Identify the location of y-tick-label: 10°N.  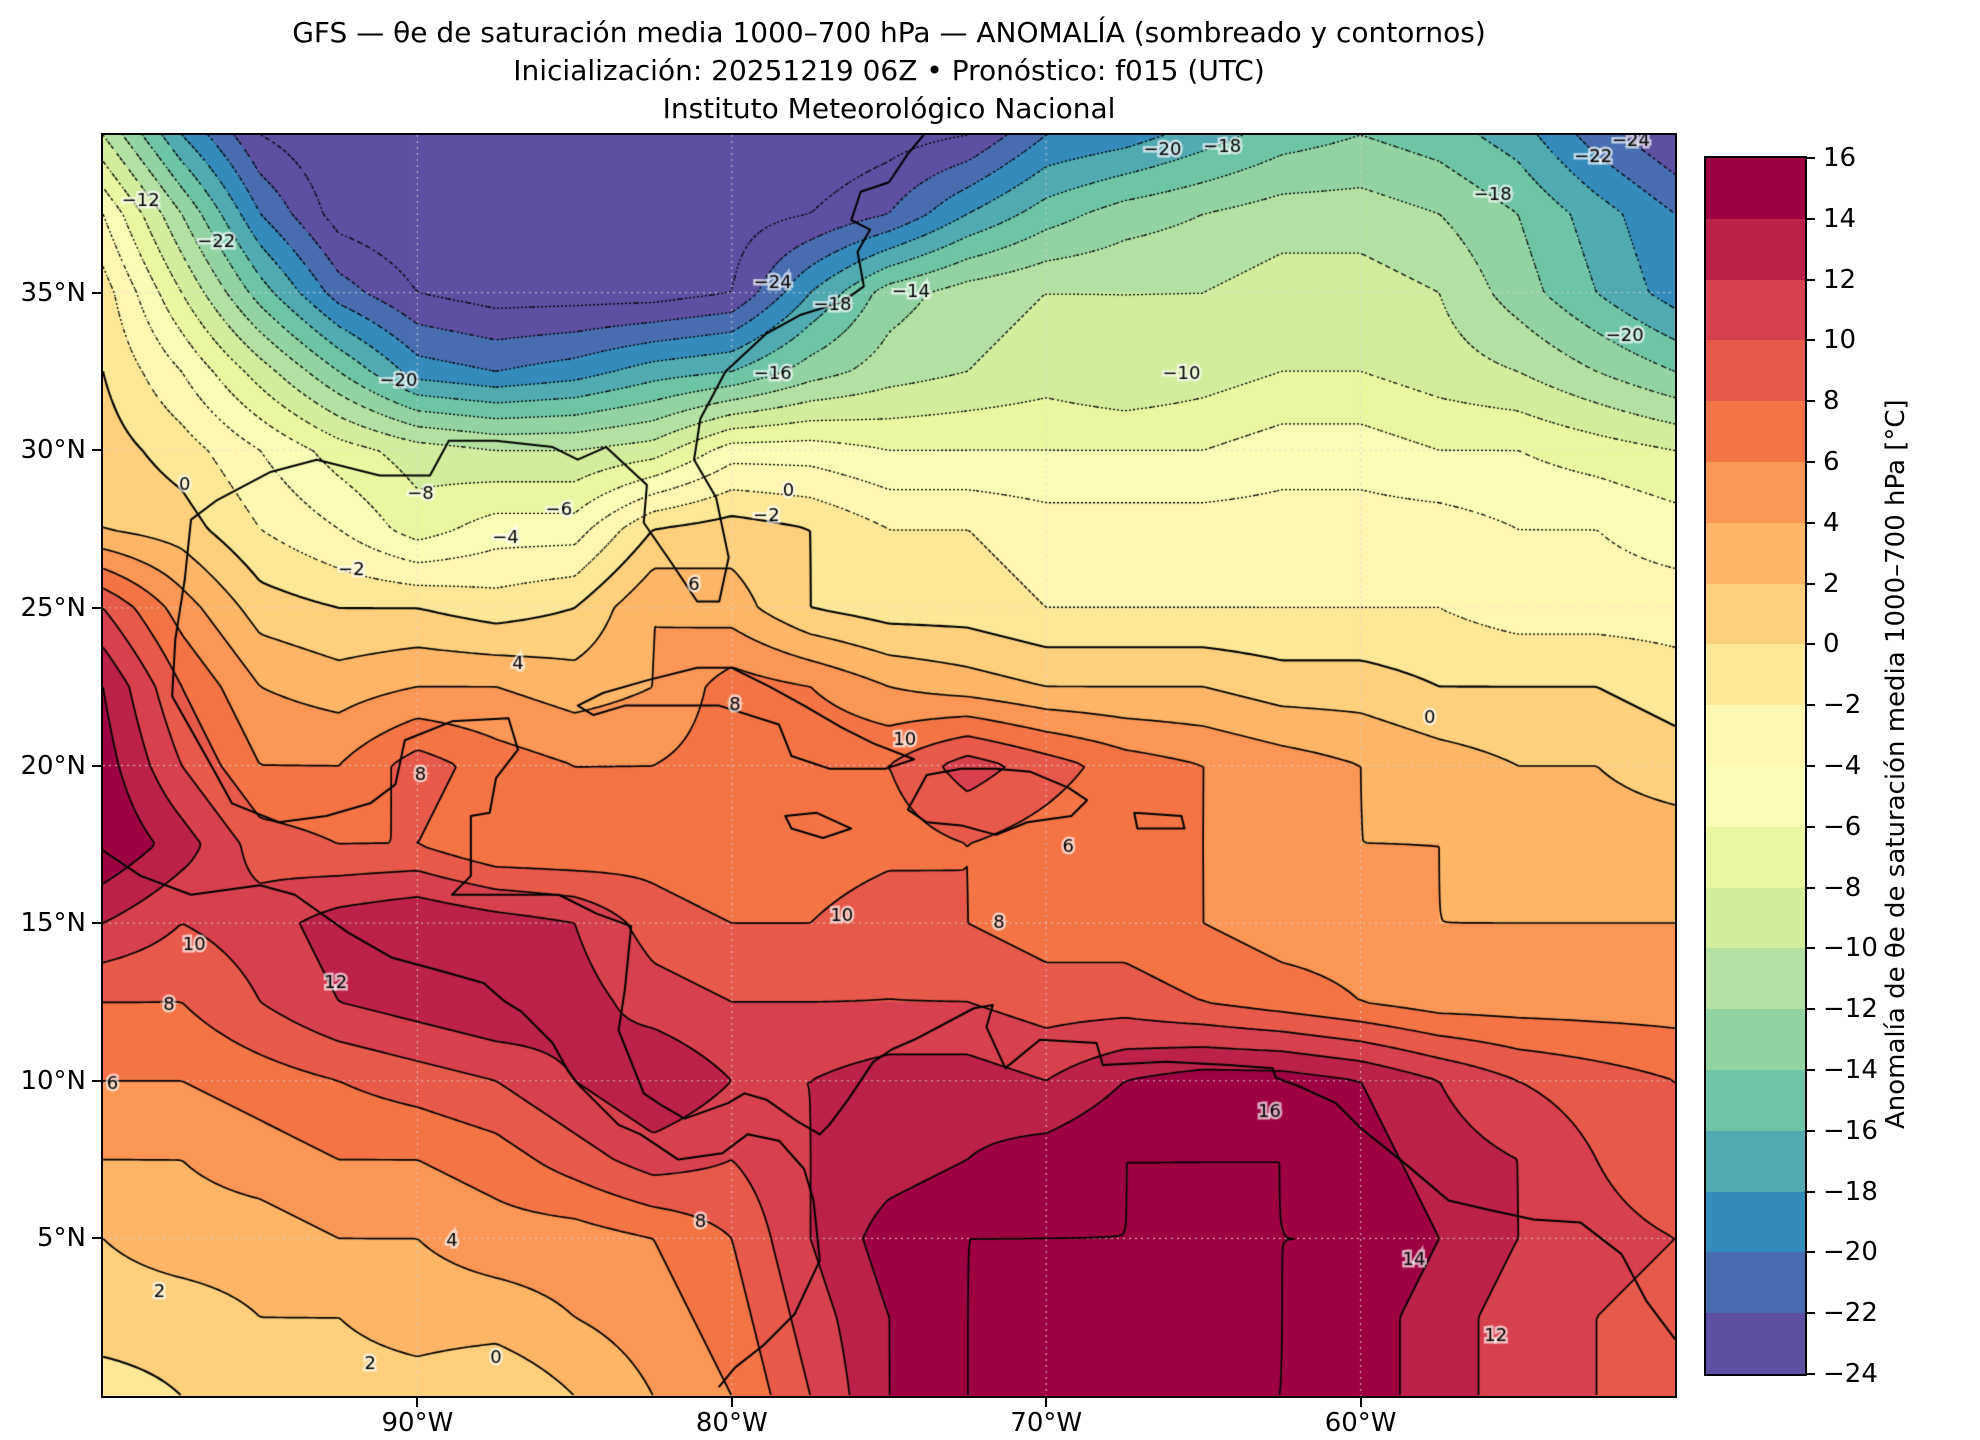
(53, 1080).